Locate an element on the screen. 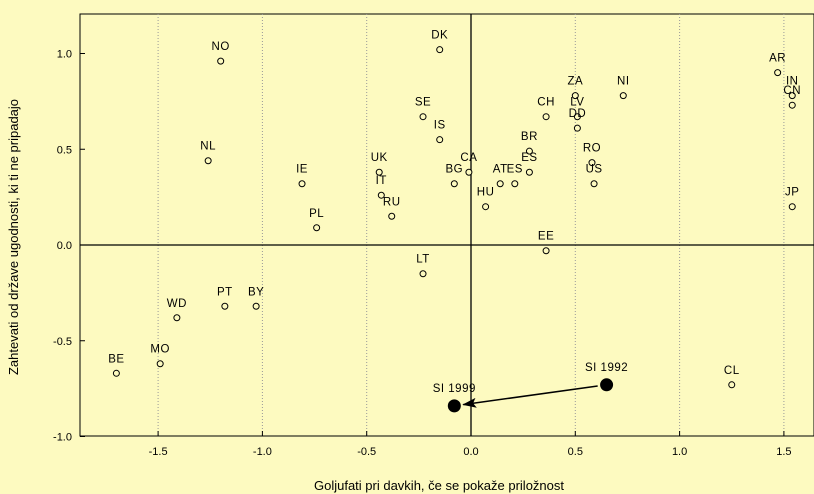  point-label: CA is located at coordinates (468, 158).